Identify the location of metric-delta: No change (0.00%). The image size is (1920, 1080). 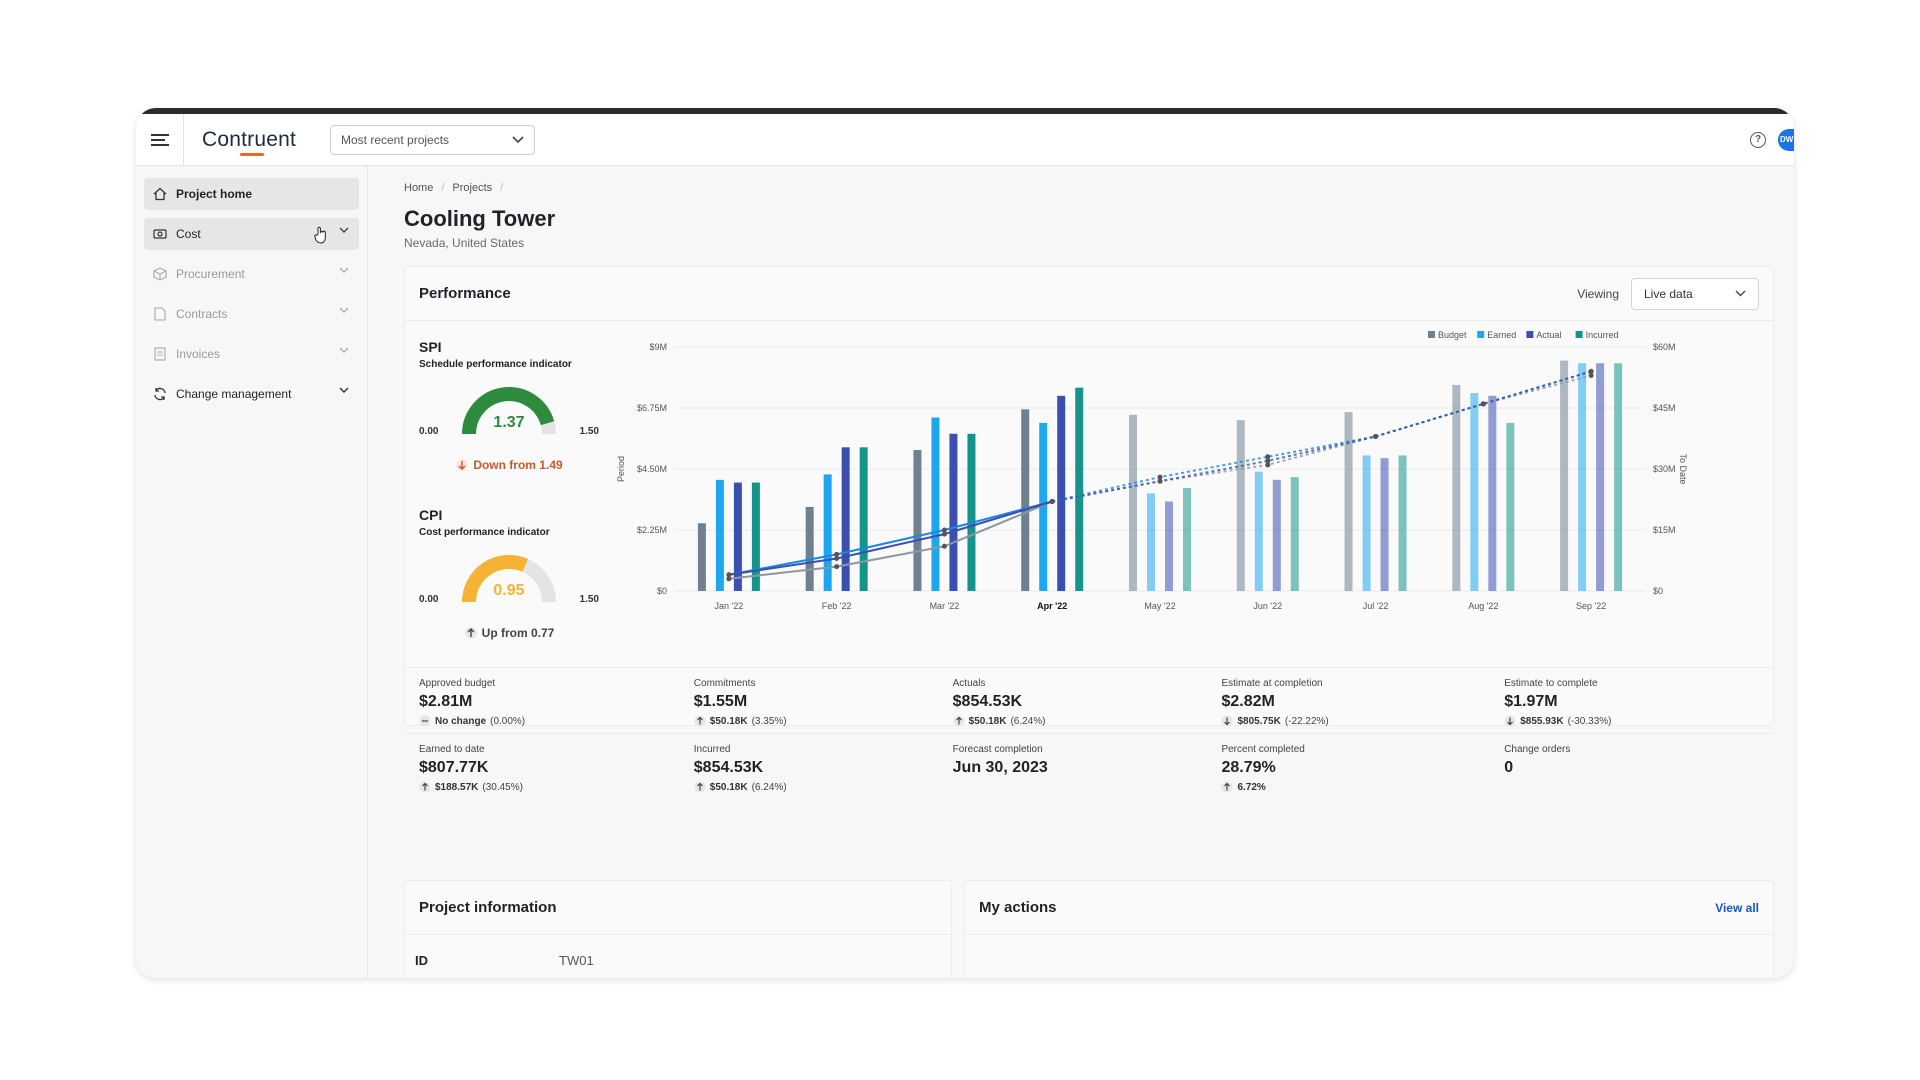
(556, 721).